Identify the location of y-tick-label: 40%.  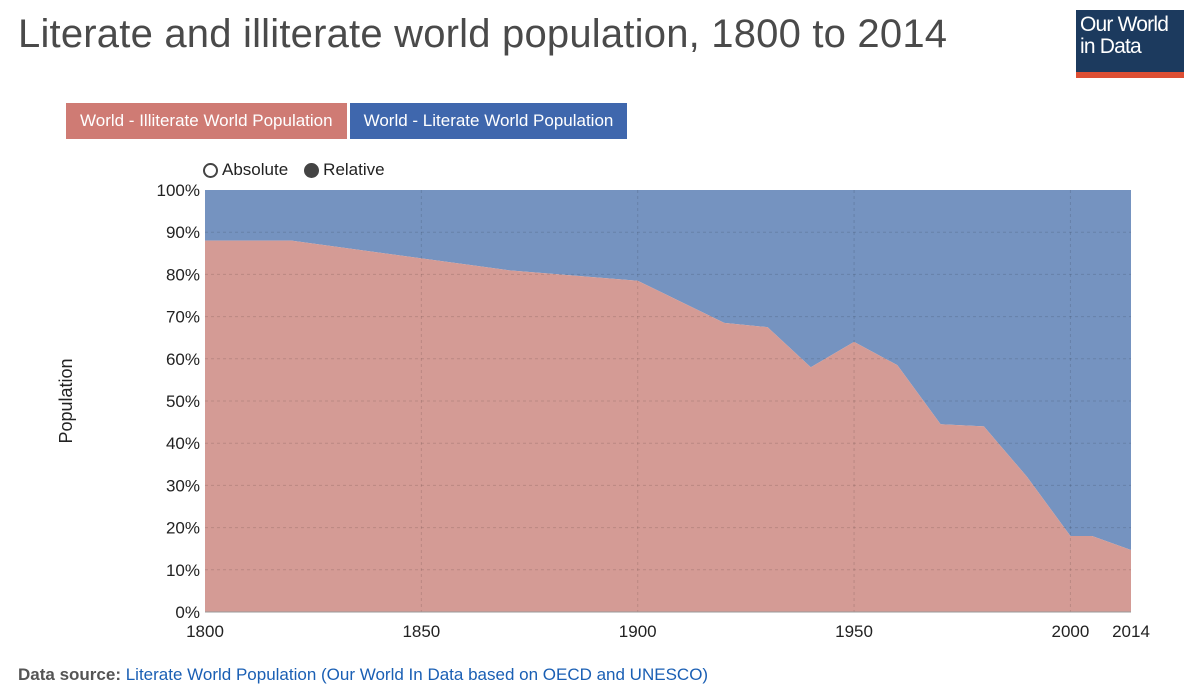
(183, 443).